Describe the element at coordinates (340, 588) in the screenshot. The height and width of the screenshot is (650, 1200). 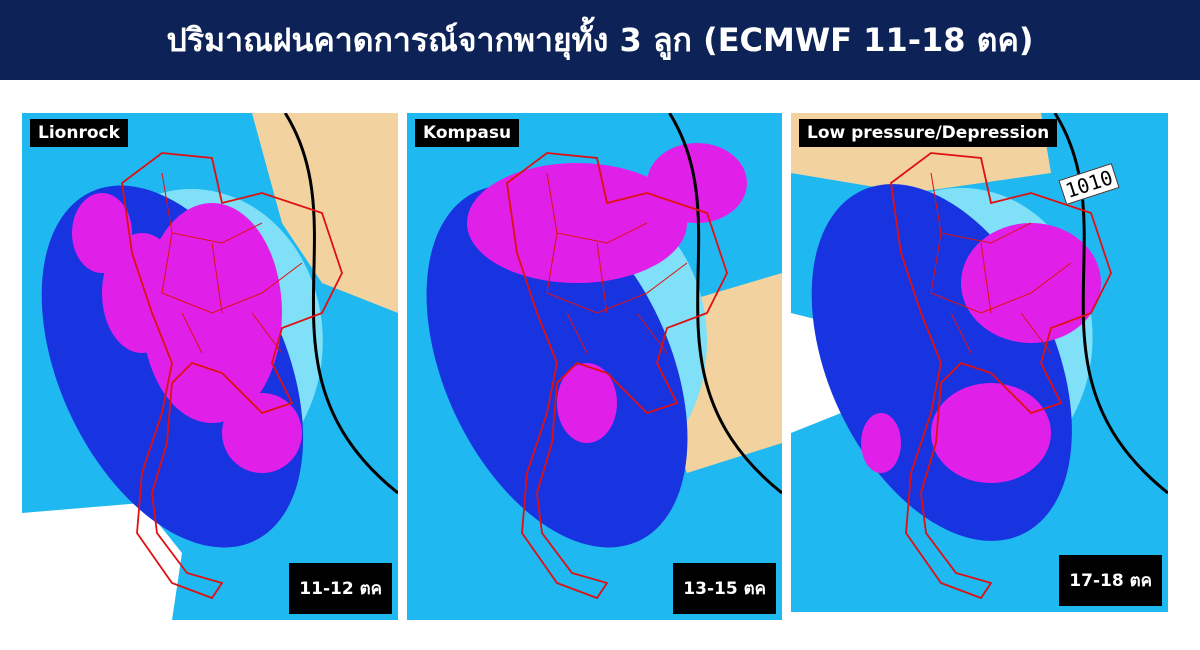
I see `date-label: 11-12 ตค` at that location.